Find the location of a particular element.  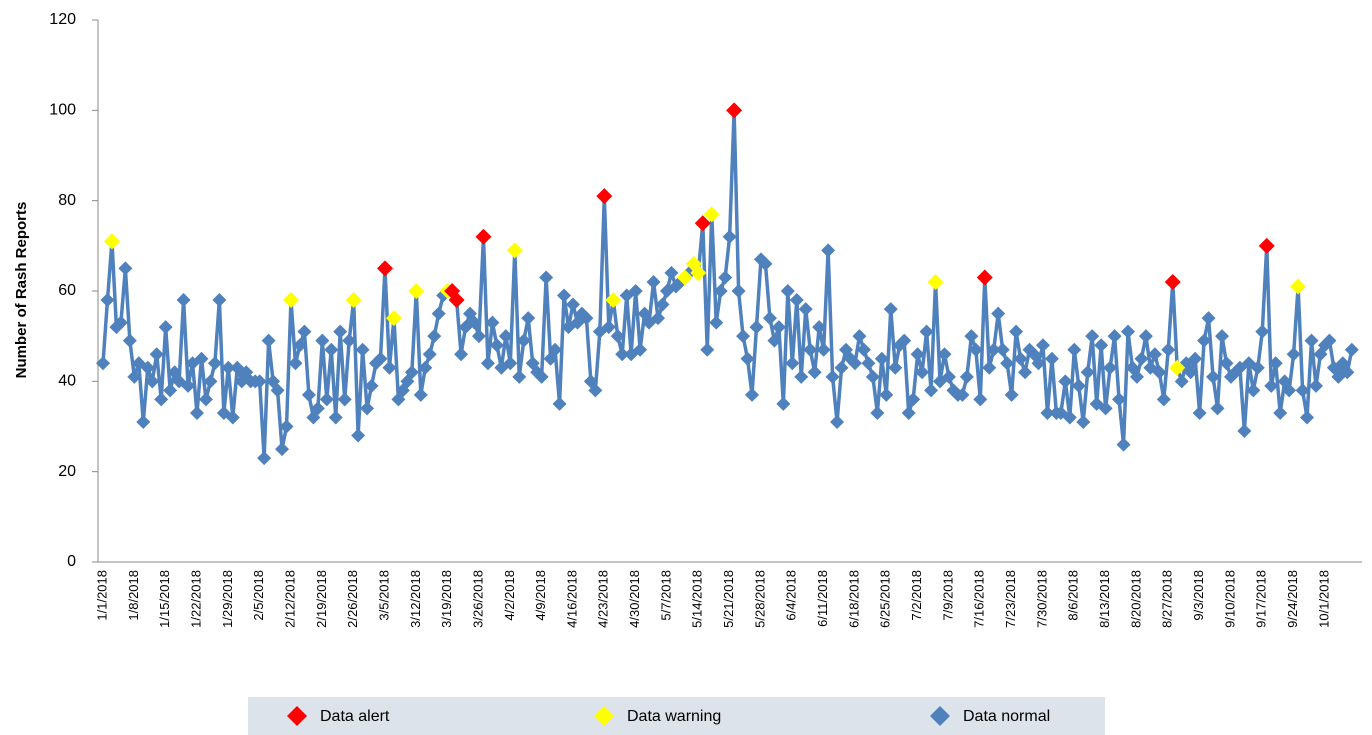

legend-marker is located at coordinates (940, 716).